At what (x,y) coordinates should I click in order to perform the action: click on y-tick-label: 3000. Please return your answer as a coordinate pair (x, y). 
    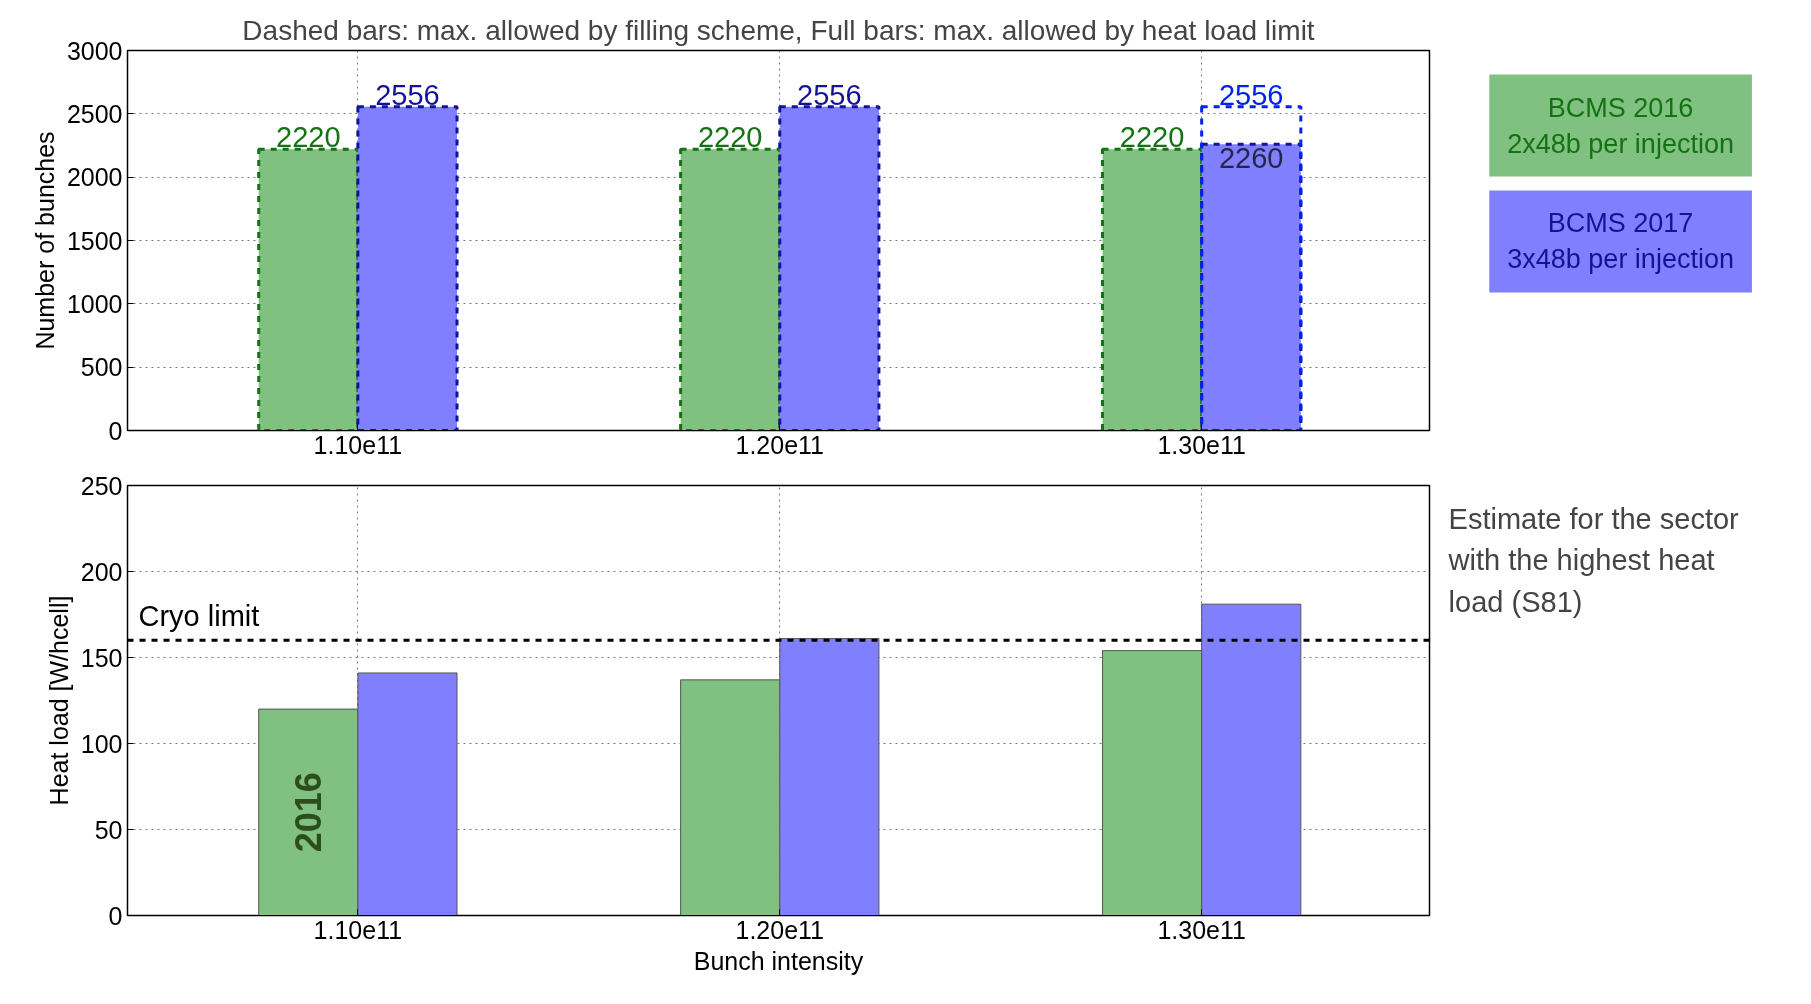
    Looking at the image, I should click on (94, 50).